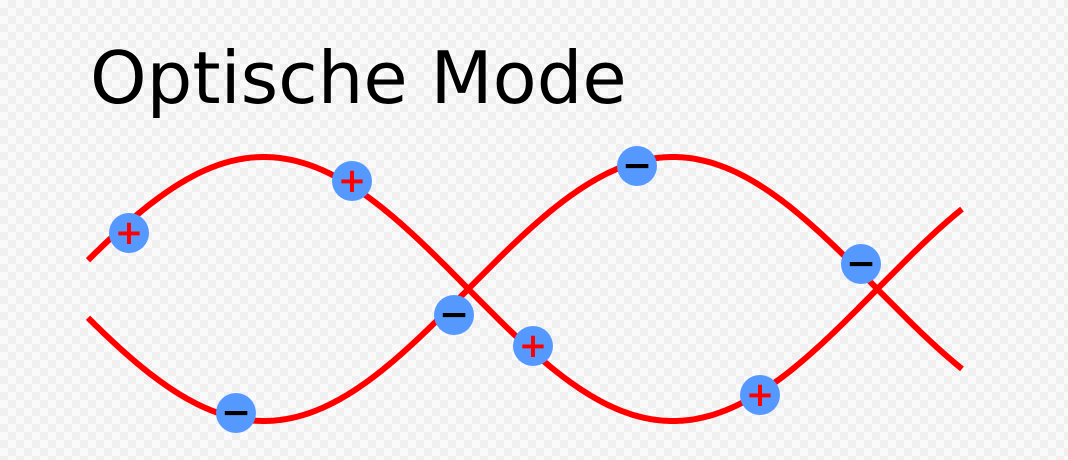  What do you see at coordinates (358, 78) in the screenshot?
I see `diagram-title: Optische Mode` at bounding box center [358, 78].